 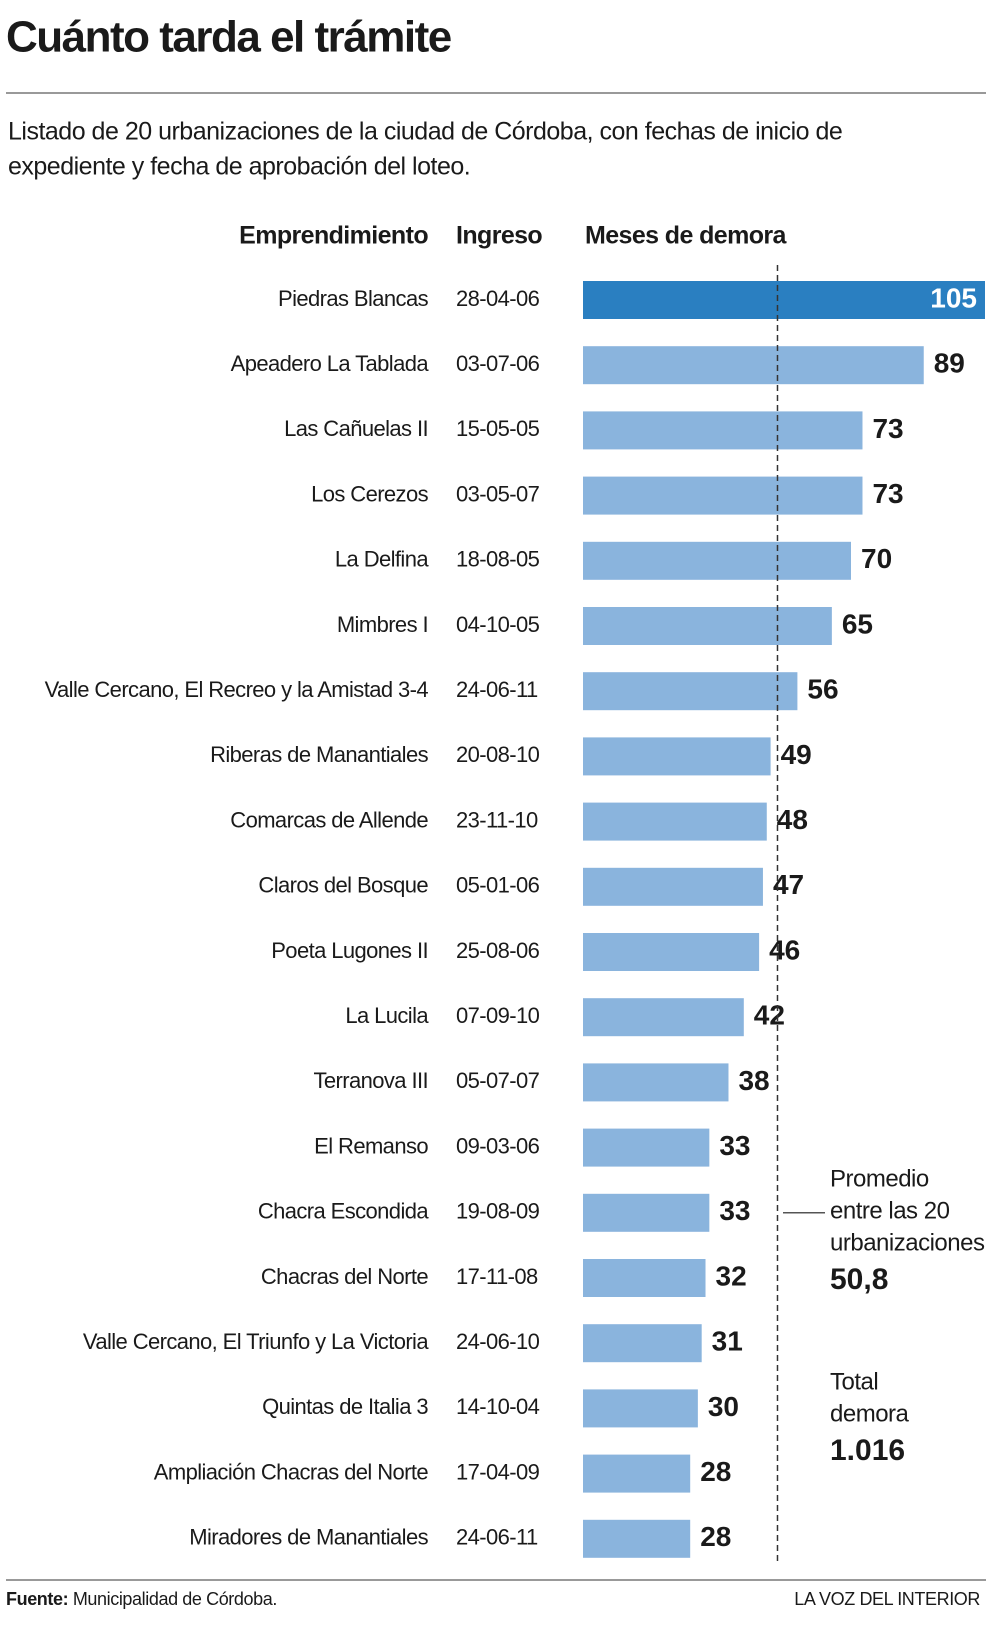 I want to click on category-label: Comarcas de Allende, so click(x=329, y=819).